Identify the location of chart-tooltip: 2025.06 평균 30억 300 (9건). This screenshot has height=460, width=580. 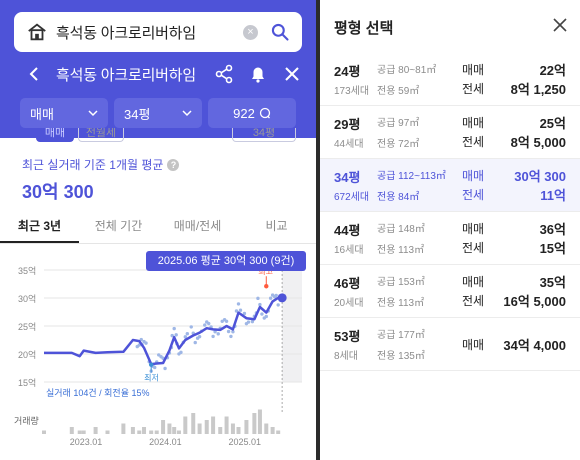
(226, 261).